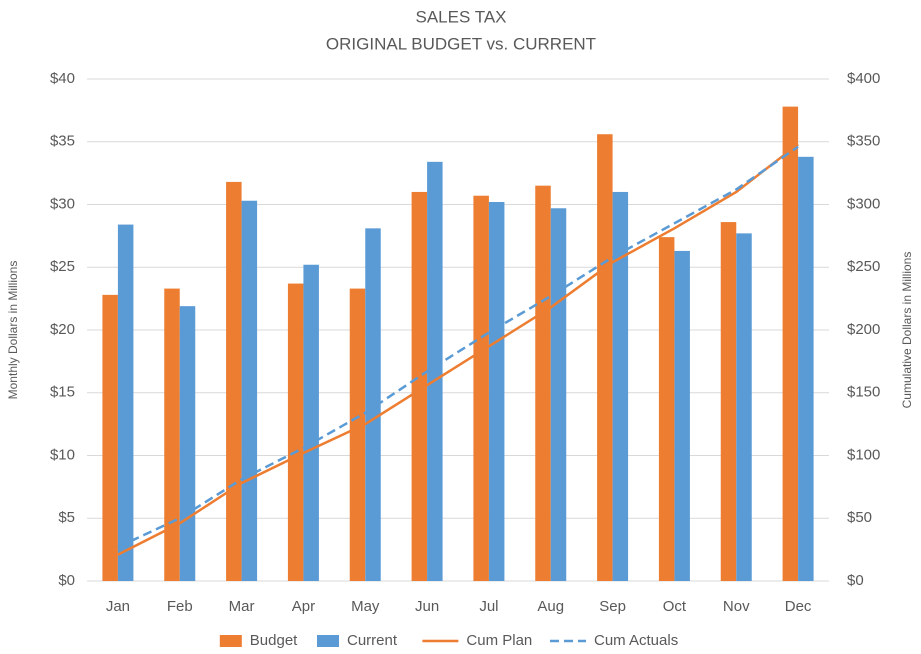 The image size is (921, 654). I want to click on y2-tick-label: $300, so click(863, 203).